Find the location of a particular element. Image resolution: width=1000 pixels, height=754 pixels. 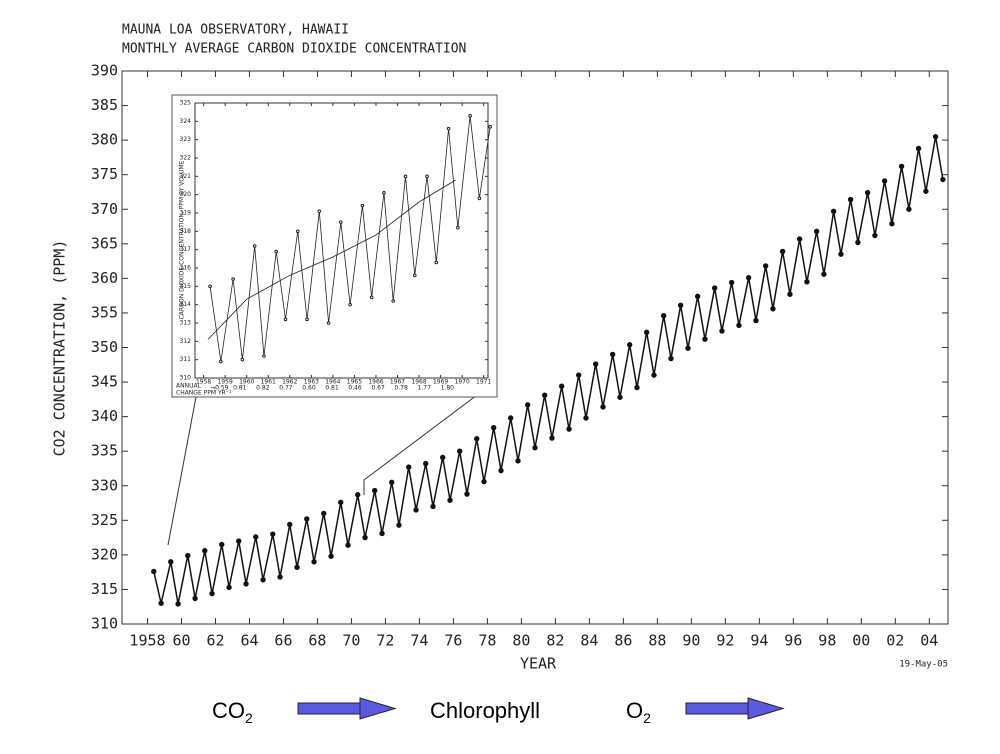

y-tick-label: 325 is located at coordinates (186, 103).